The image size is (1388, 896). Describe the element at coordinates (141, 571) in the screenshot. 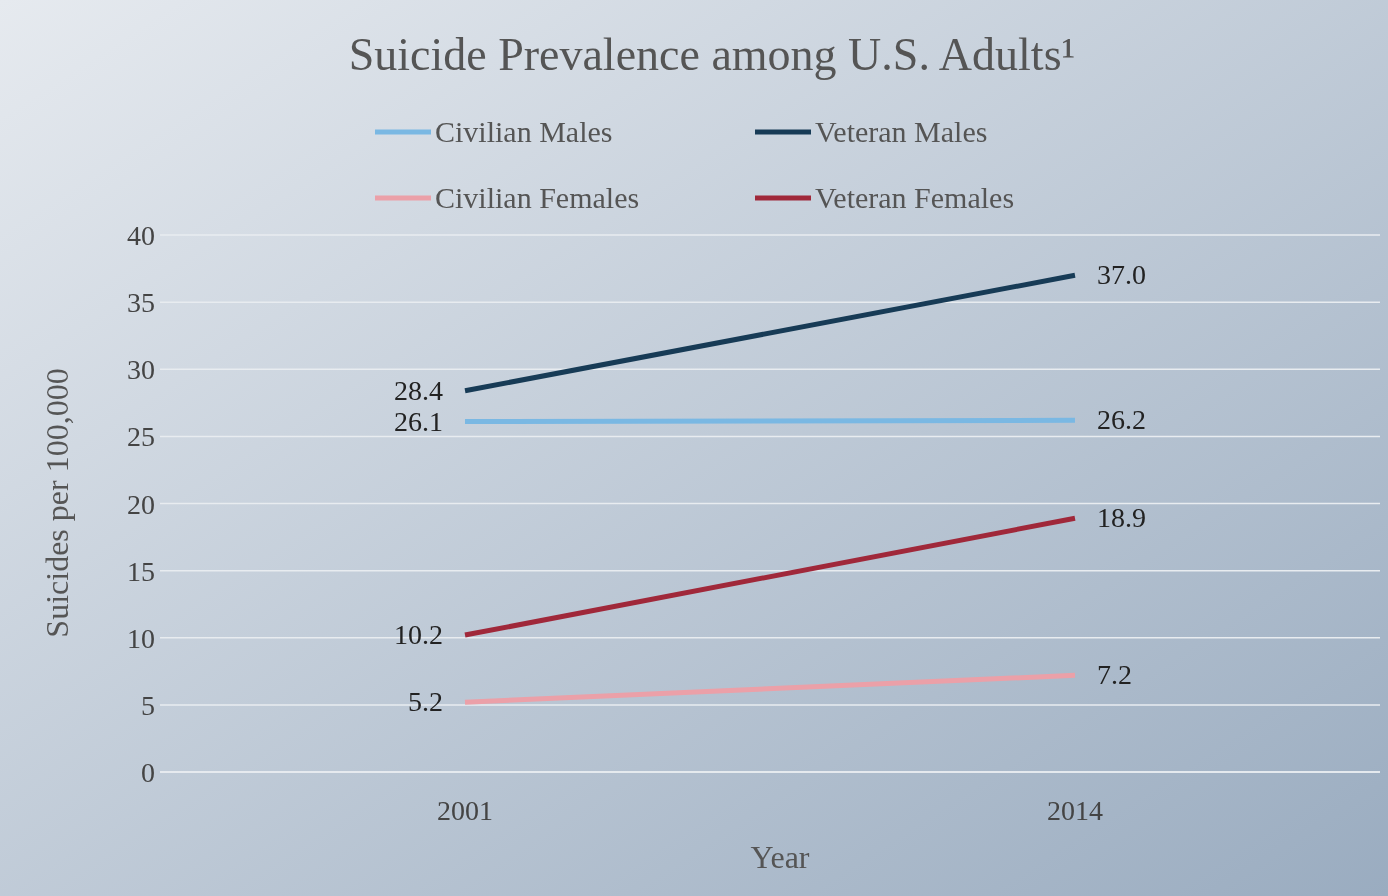

I see `y-tick-label: 15` at that location.